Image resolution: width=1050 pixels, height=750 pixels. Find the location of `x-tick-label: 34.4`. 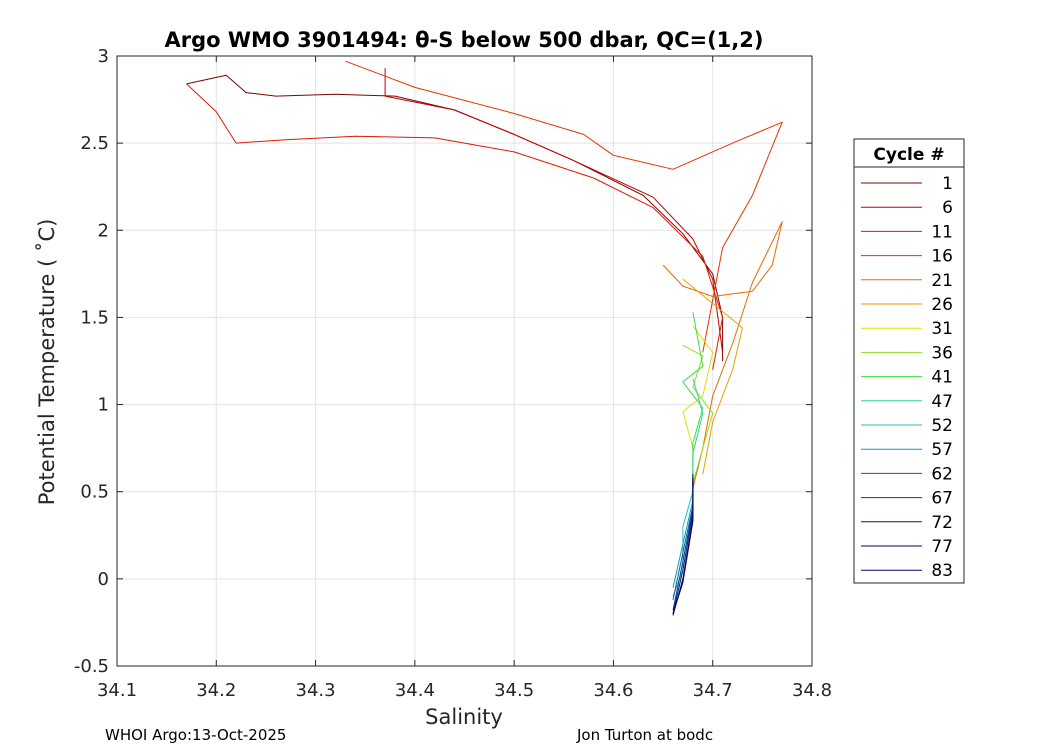

x-tick-label: 34.4 is located at coordinates (415, 690).